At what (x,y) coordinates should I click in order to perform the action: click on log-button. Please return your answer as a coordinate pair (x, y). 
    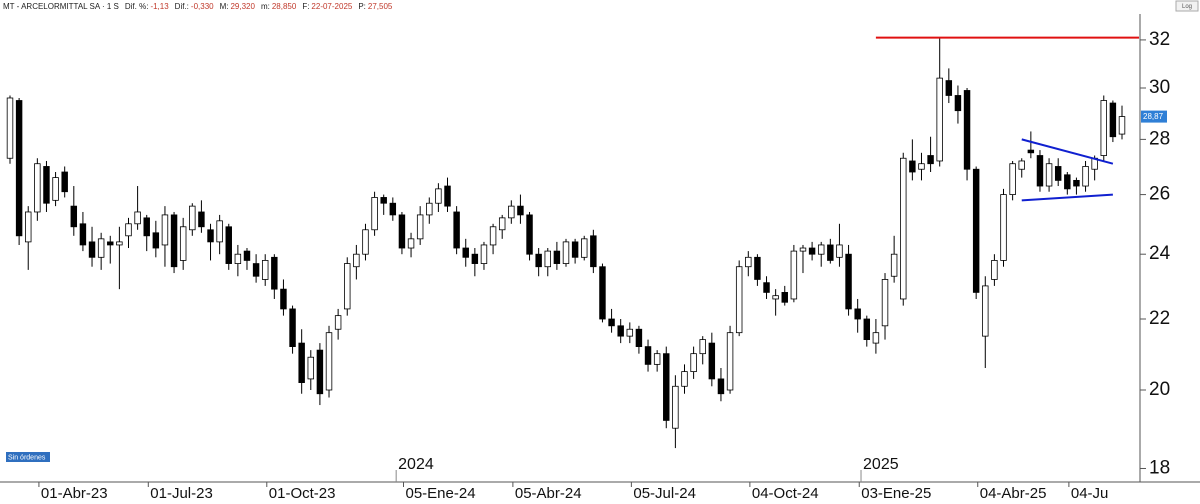
    Looking at the image, I should click on (1187, 6).